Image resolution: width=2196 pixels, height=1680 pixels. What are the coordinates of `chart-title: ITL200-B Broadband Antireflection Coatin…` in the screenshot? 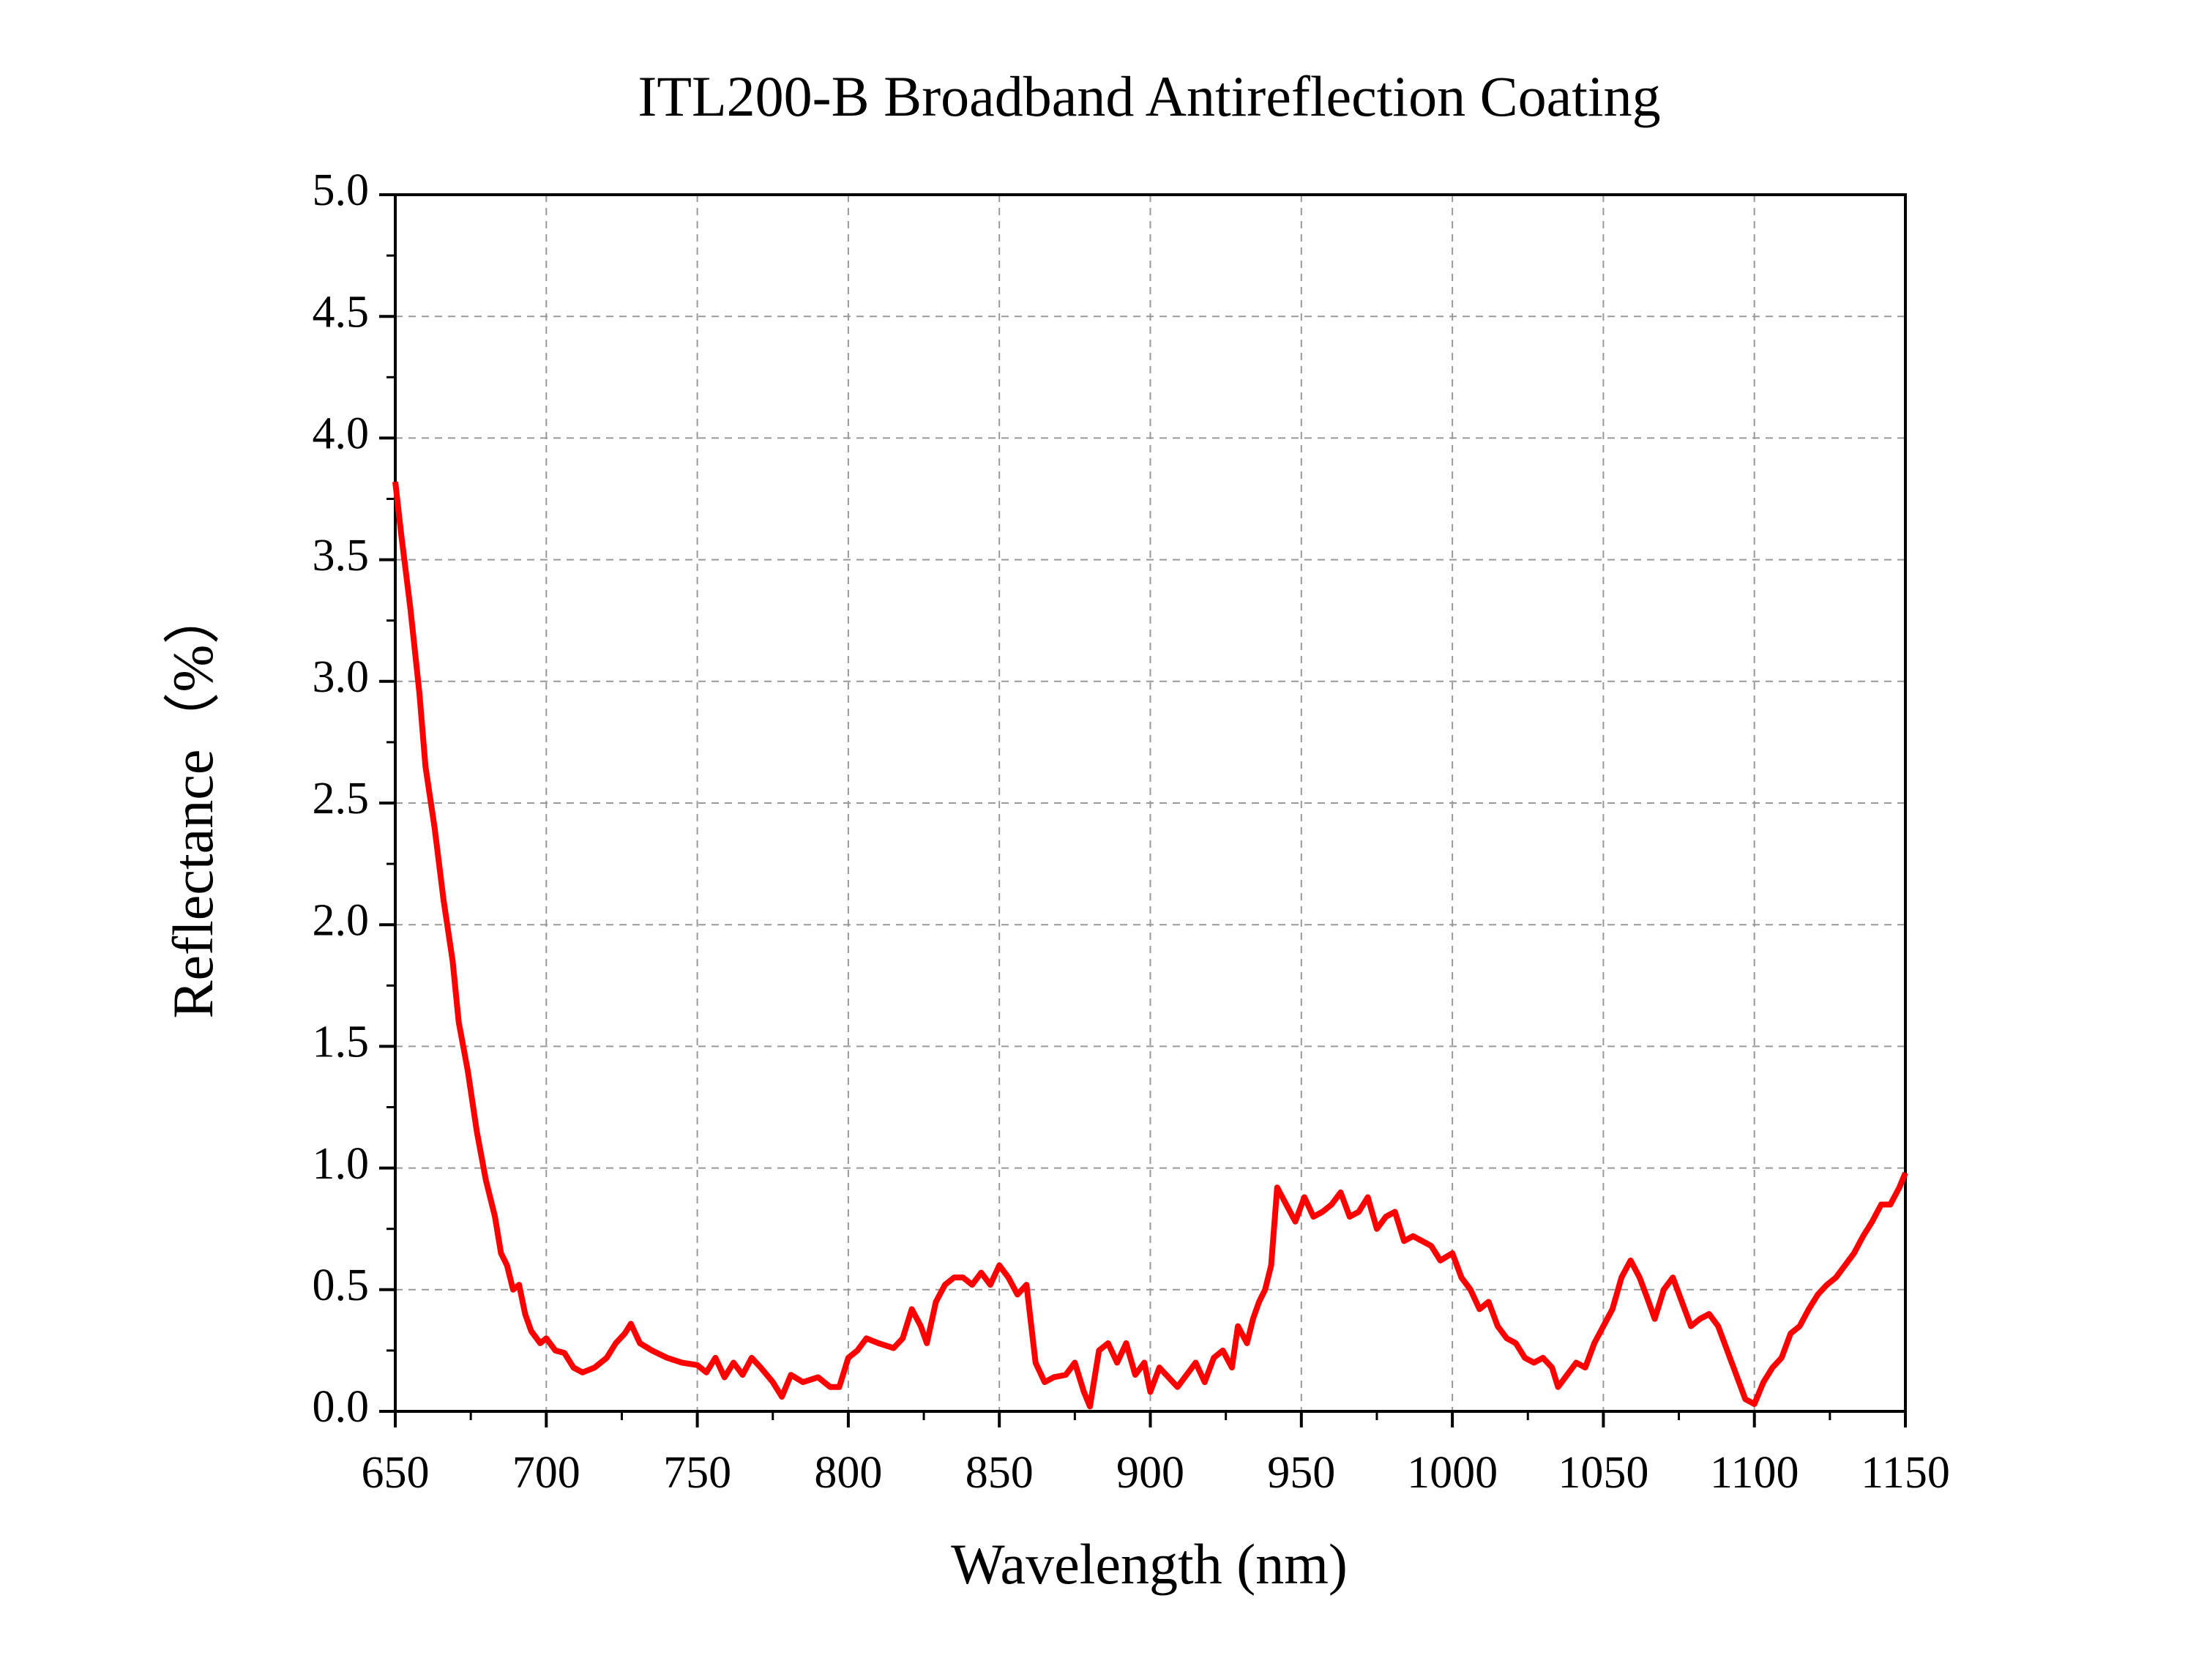 It's located at (1149, 96).